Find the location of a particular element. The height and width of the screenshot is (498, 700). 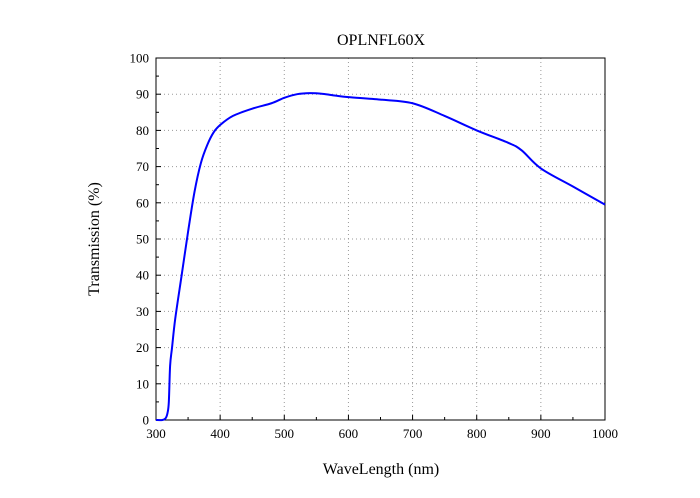

y-axis-title: Transmission (%) is located at coordinates (94, 239).